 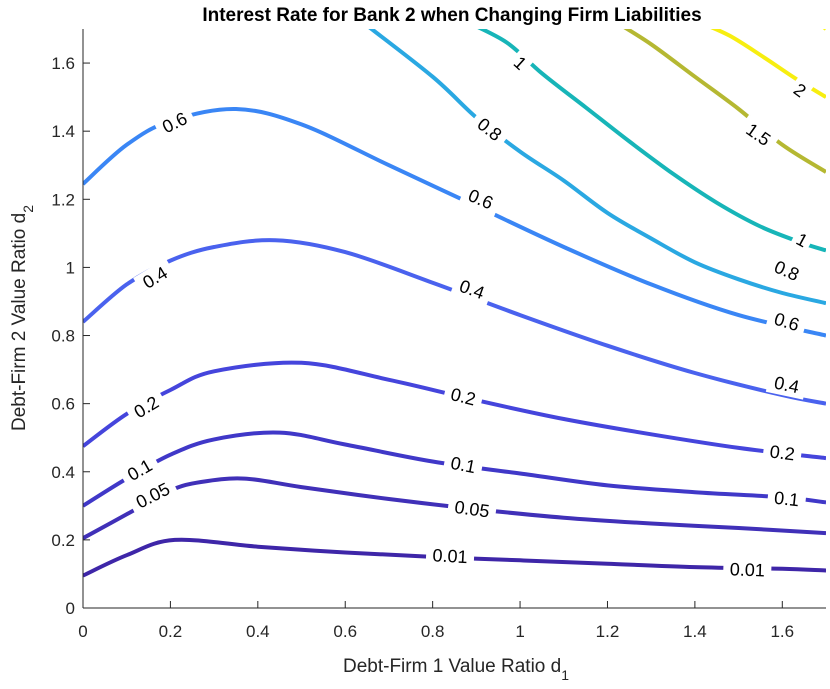 I want to click on y-tick-label: 1, so click(x=70, y=267).